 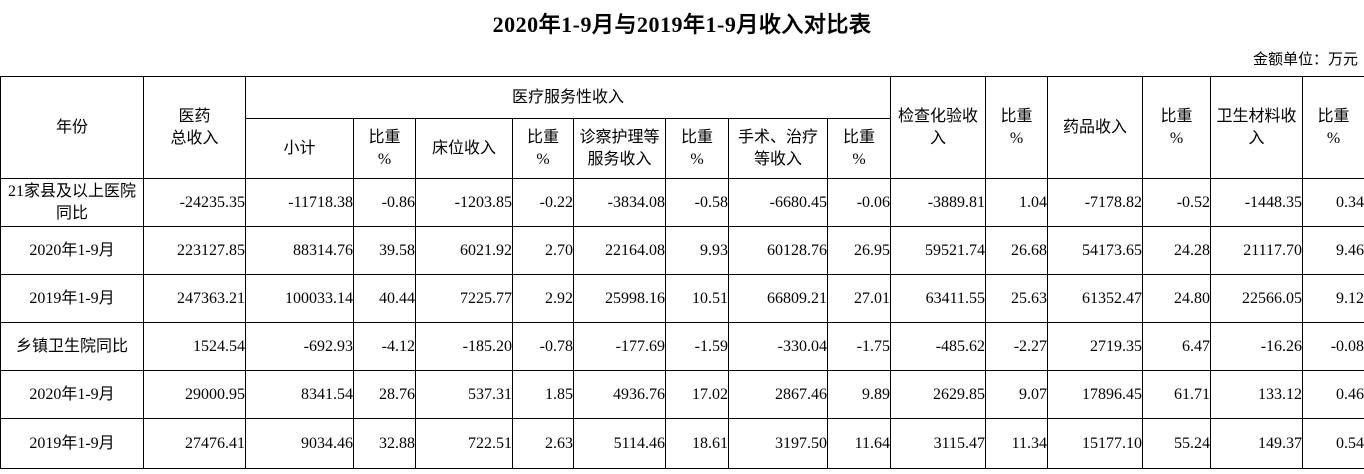 I want to click on cell-value: 17.02, so click(x=697, y=394).